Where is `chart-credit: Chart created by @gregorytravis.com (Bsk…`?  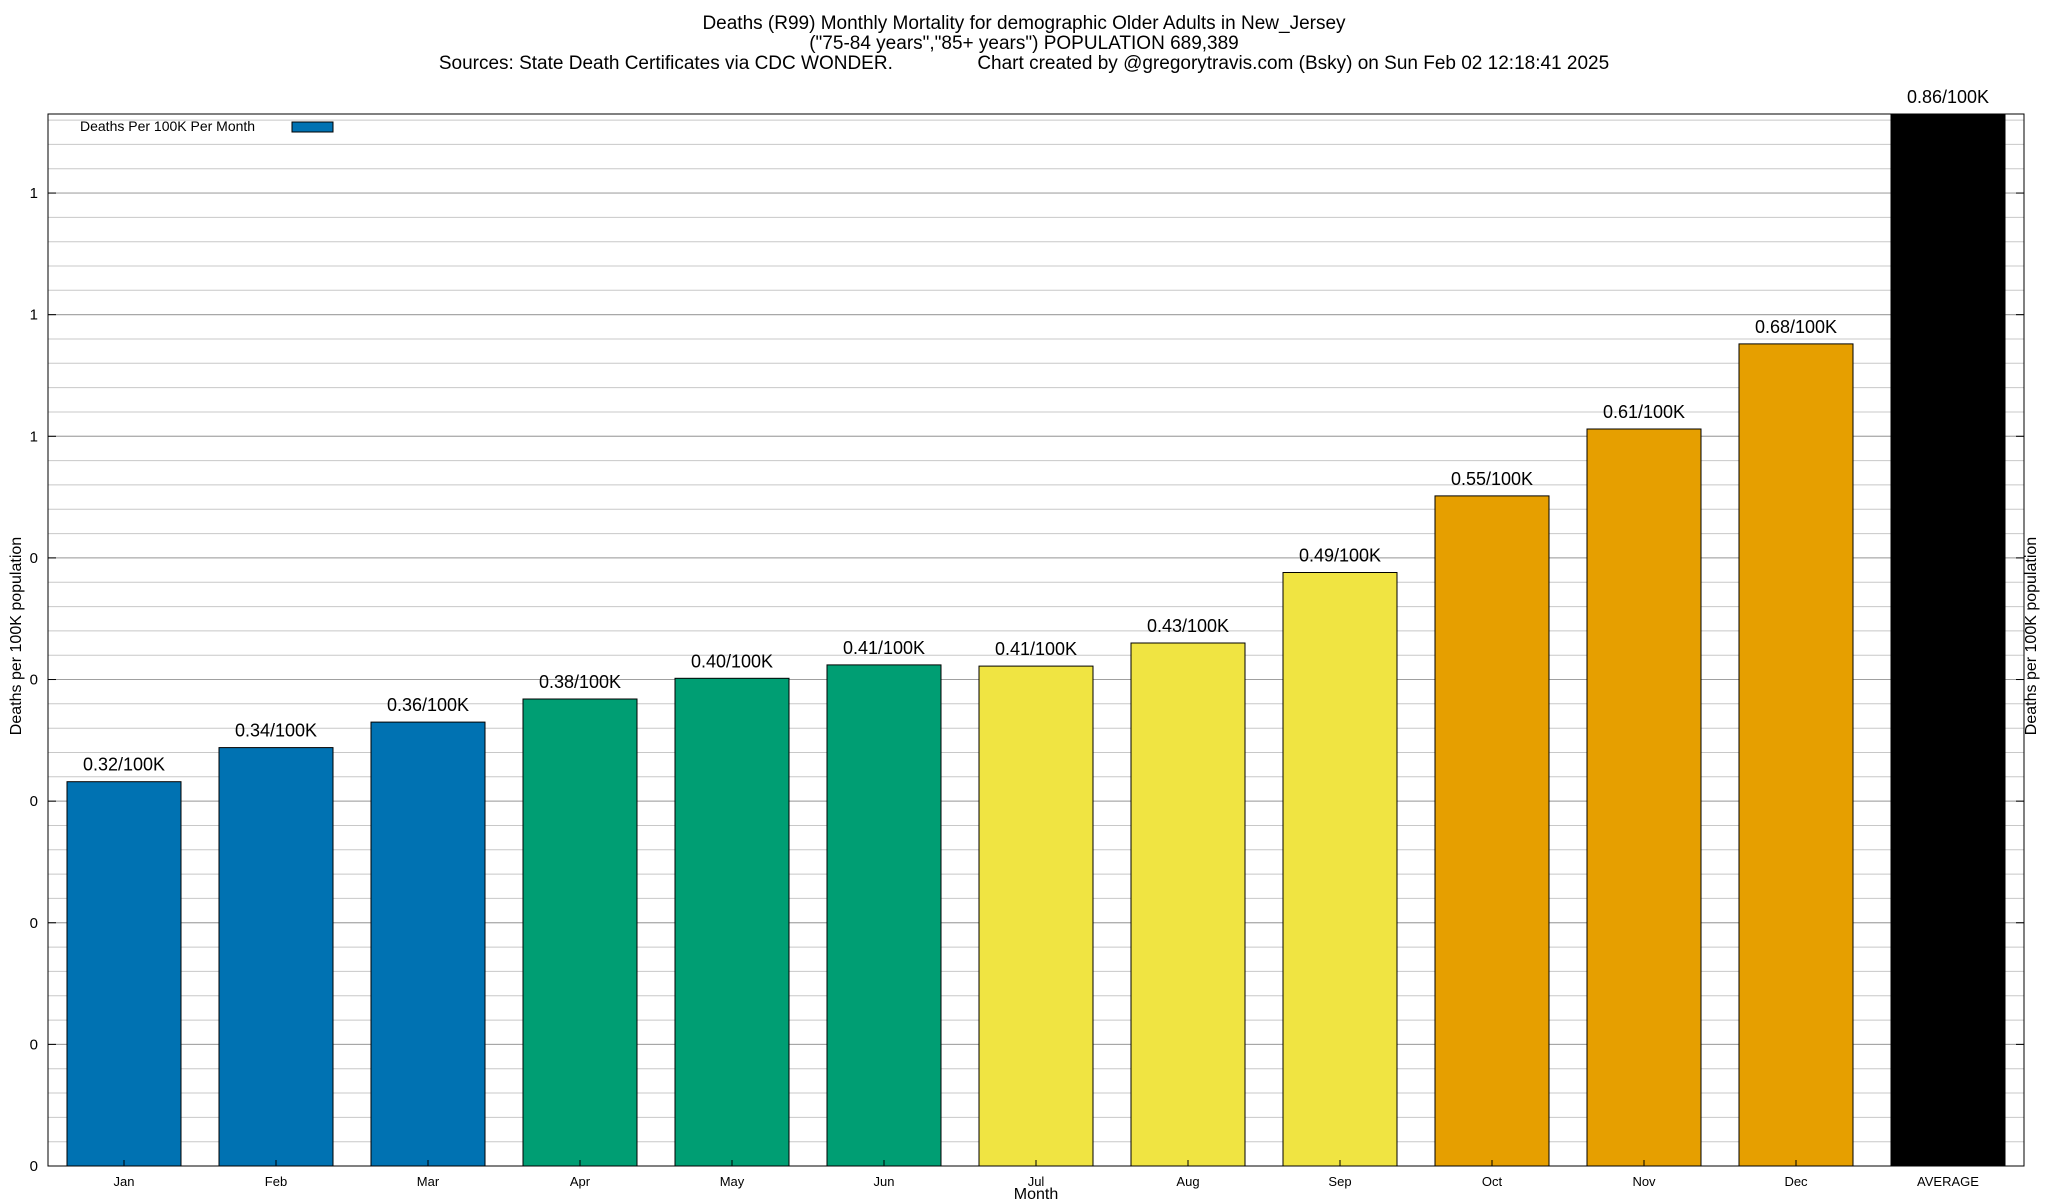
chart-credit: Chart created by @gregorytravis.com (Bsk… is located at coordinates (1293, 63).